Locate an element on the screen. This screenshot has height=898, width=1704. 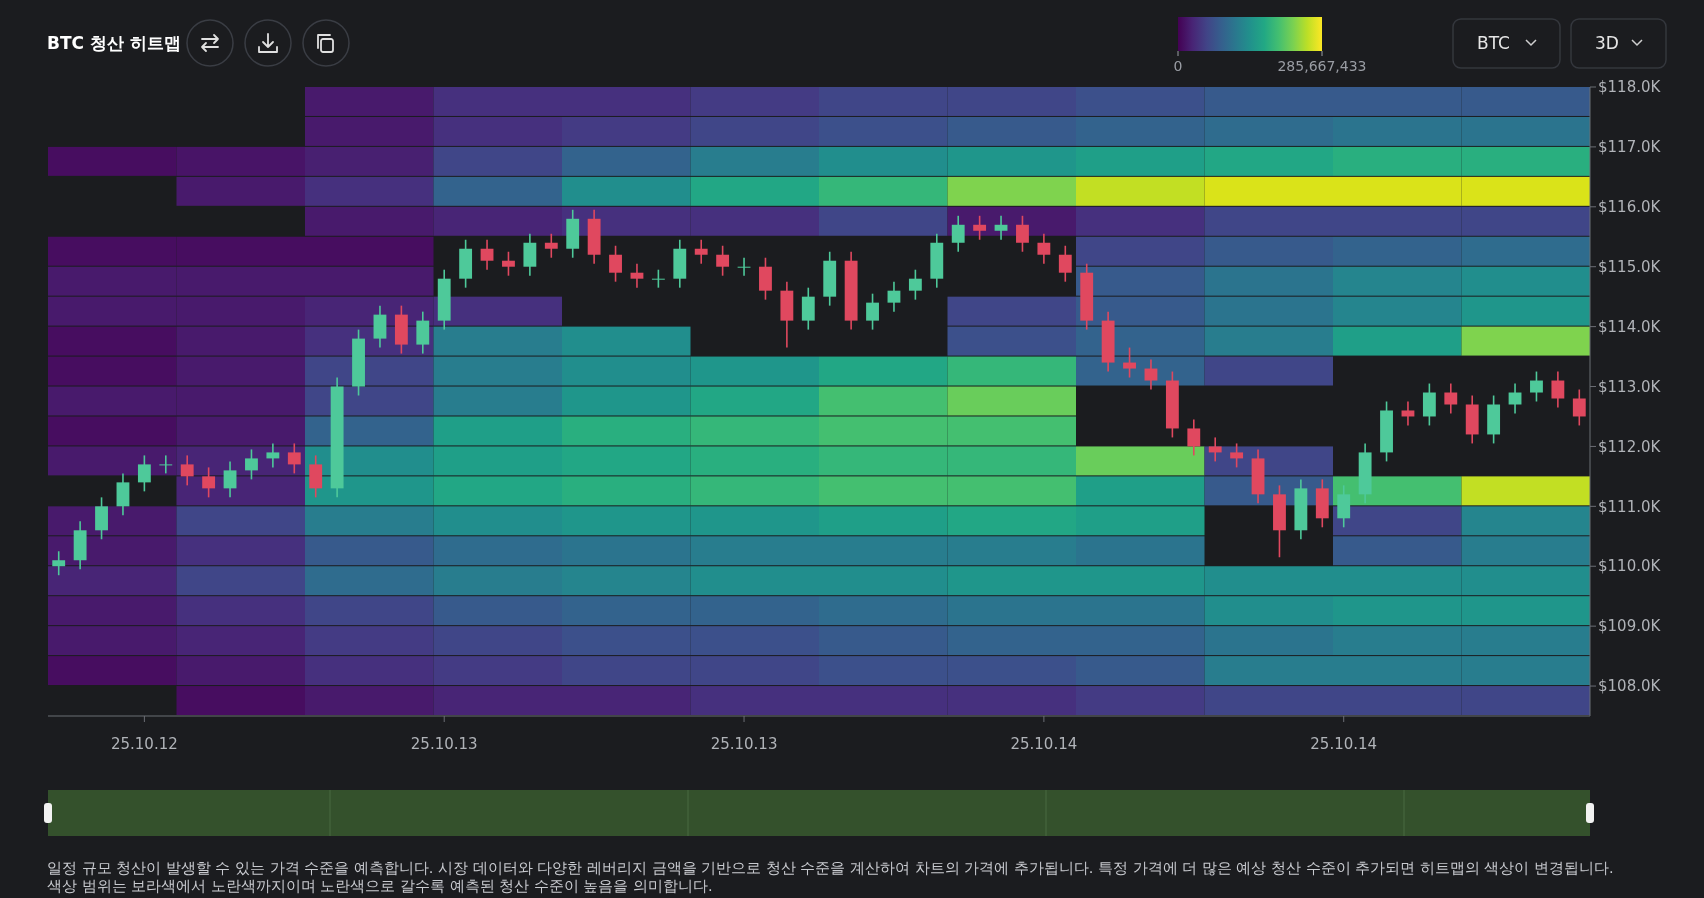
y-tick-label: $111.0K is located at coordinates (1630, 506).